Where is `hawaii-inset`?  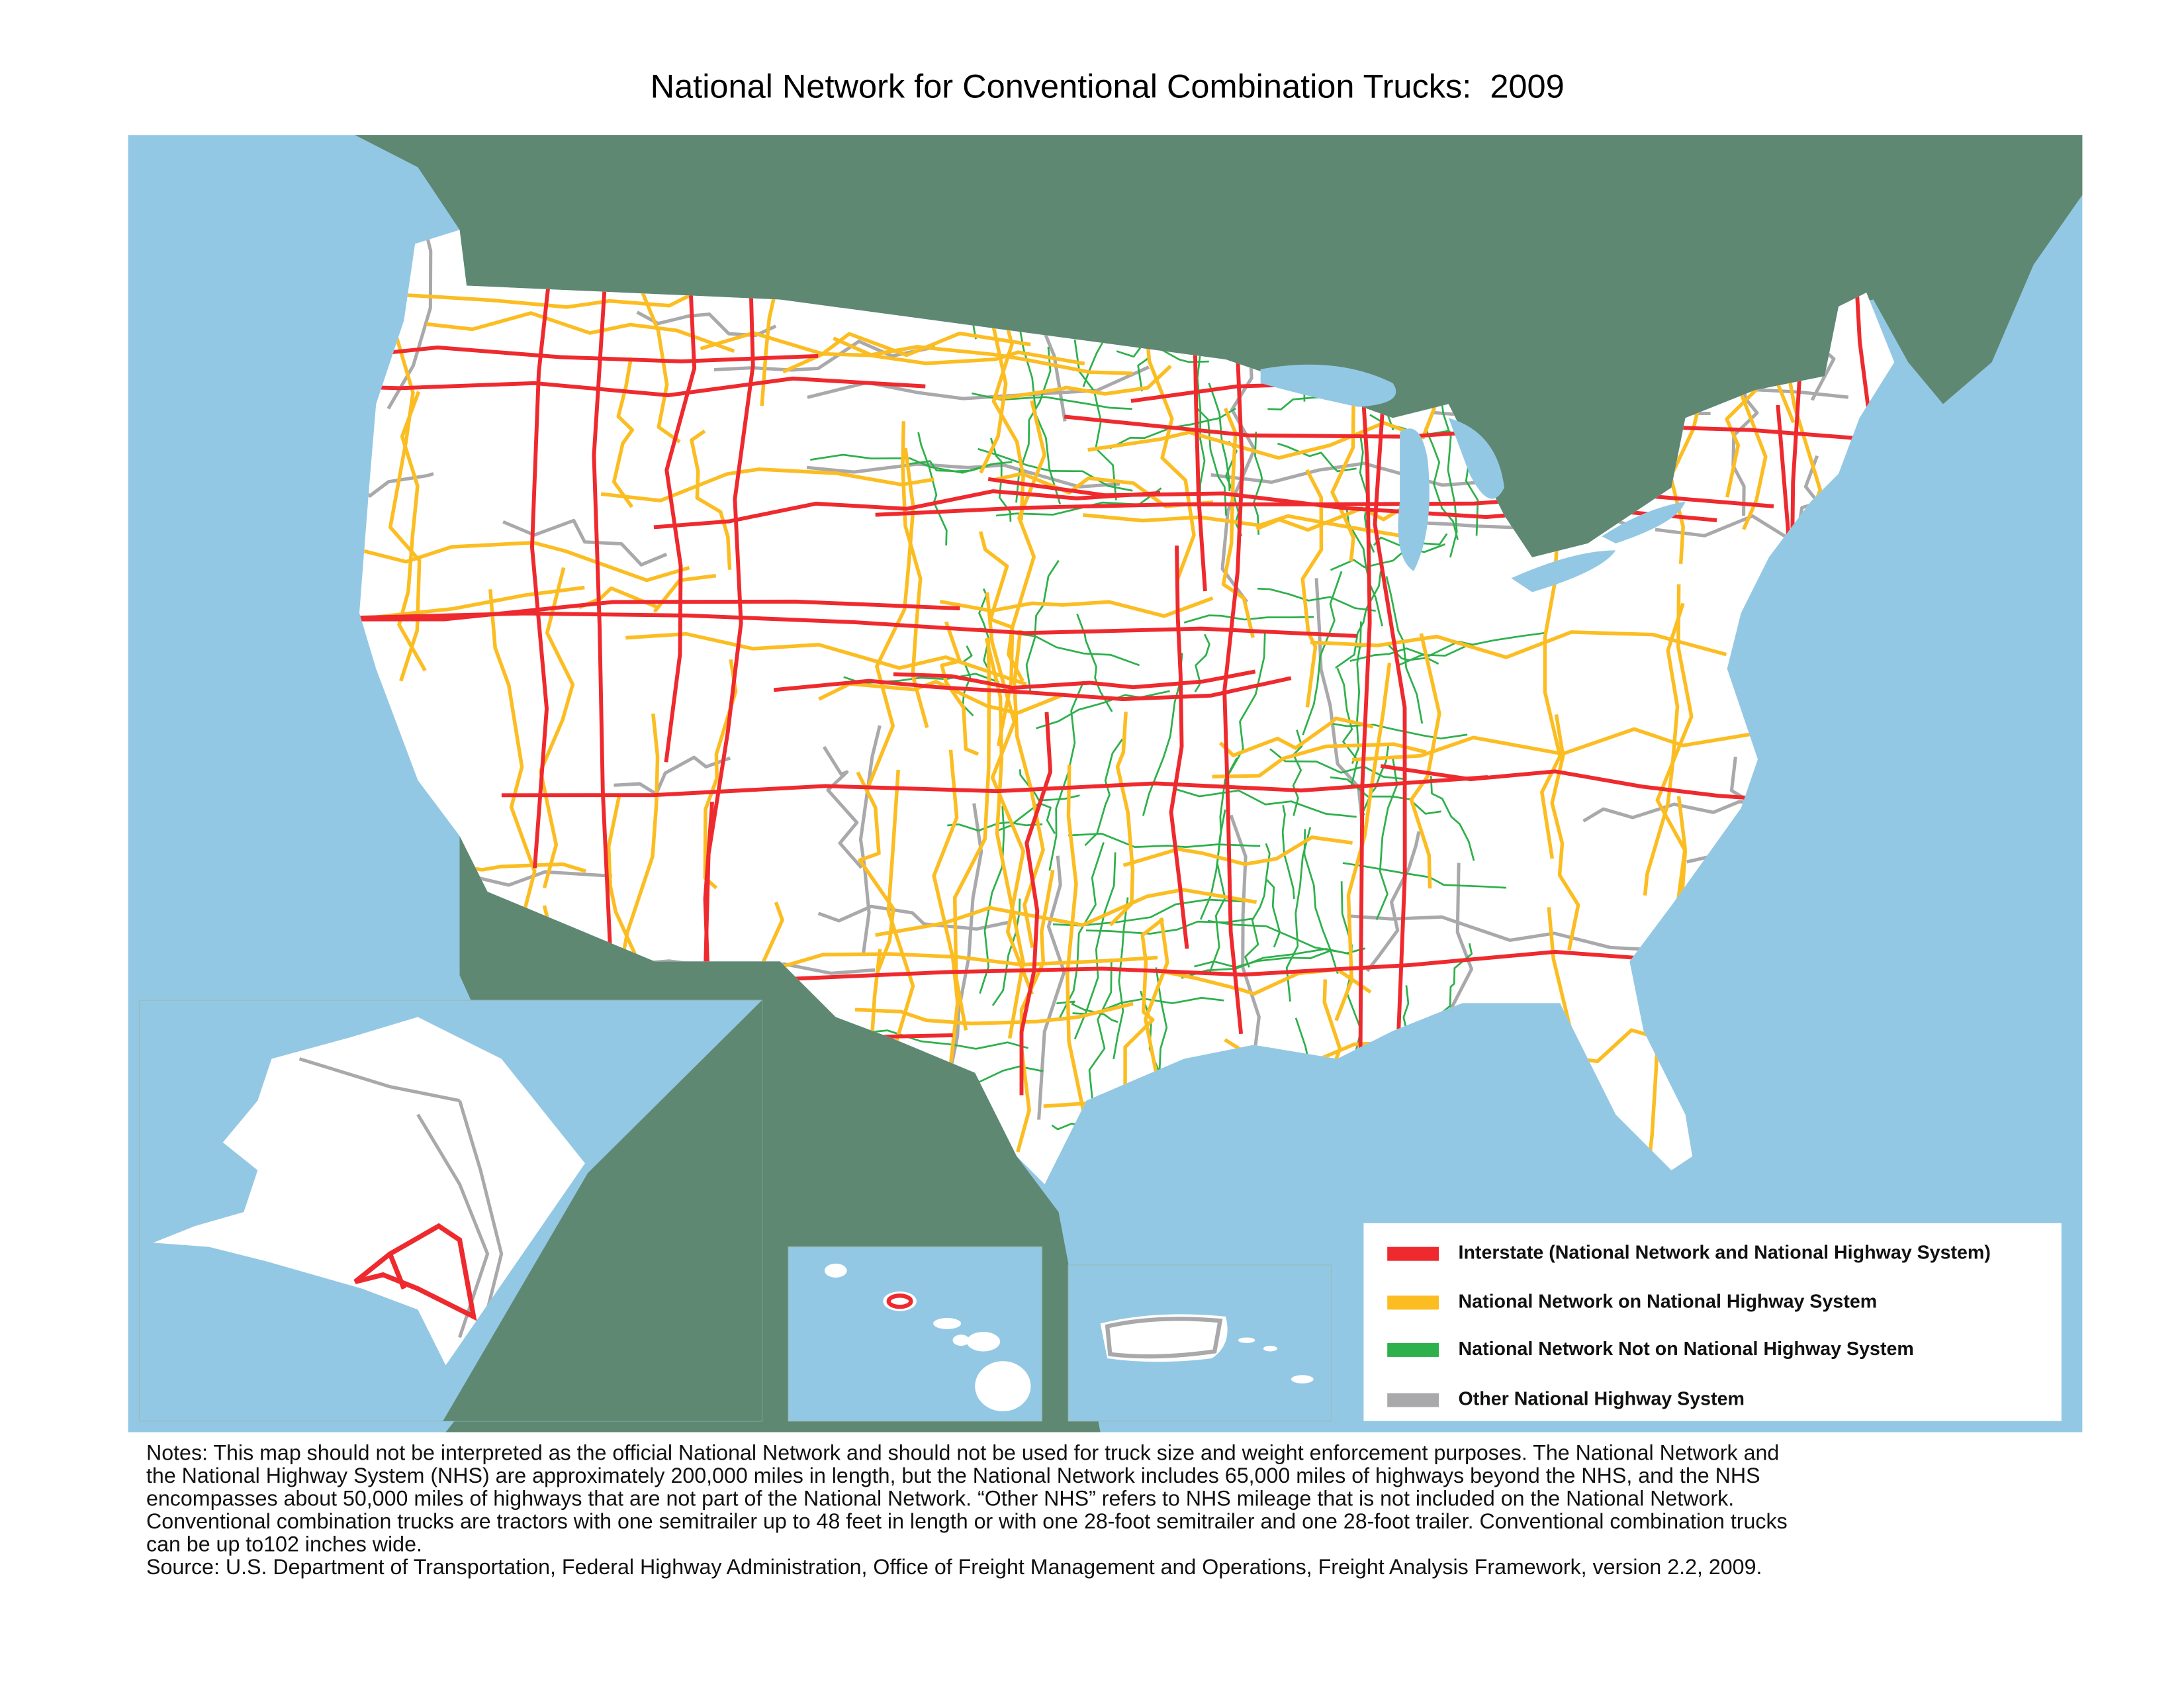 hawaii-inset is located at coordinates (915, 1334).